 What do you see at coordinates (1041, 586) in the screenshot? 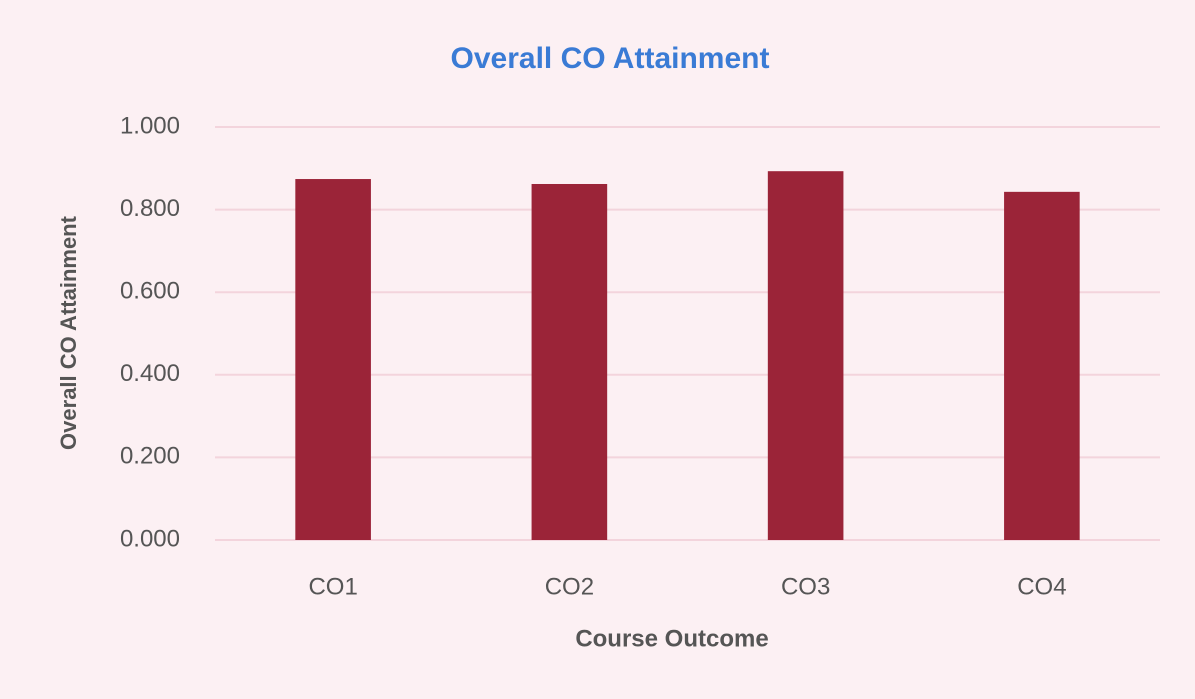
I see `x-tick-label: CO4` at bounding box center [1041, 586].